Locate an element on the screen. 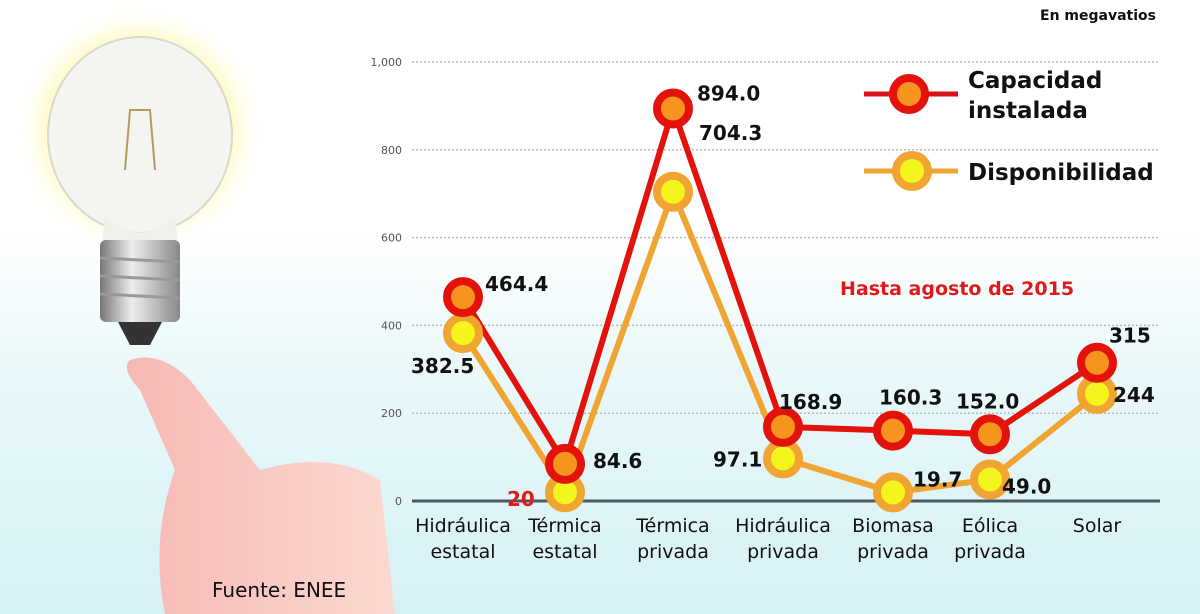 The width and height of the screenshot is (1200, 614). legend-capacidad-symbol is located at coordinates (911, 94).